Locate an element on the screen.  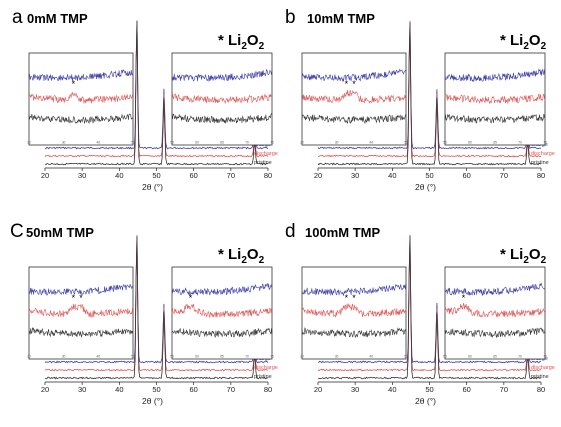
series-line-discharge is located at coordinates (156, 303).